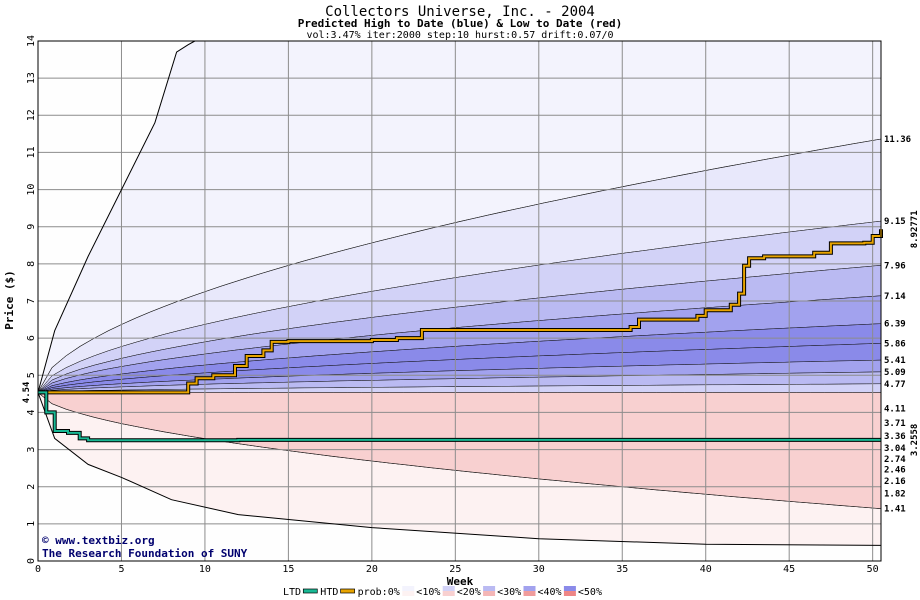  Describe the element at coordinates (895, 449) in the screenshot. I see `band-end-label: 3.04` at that location.